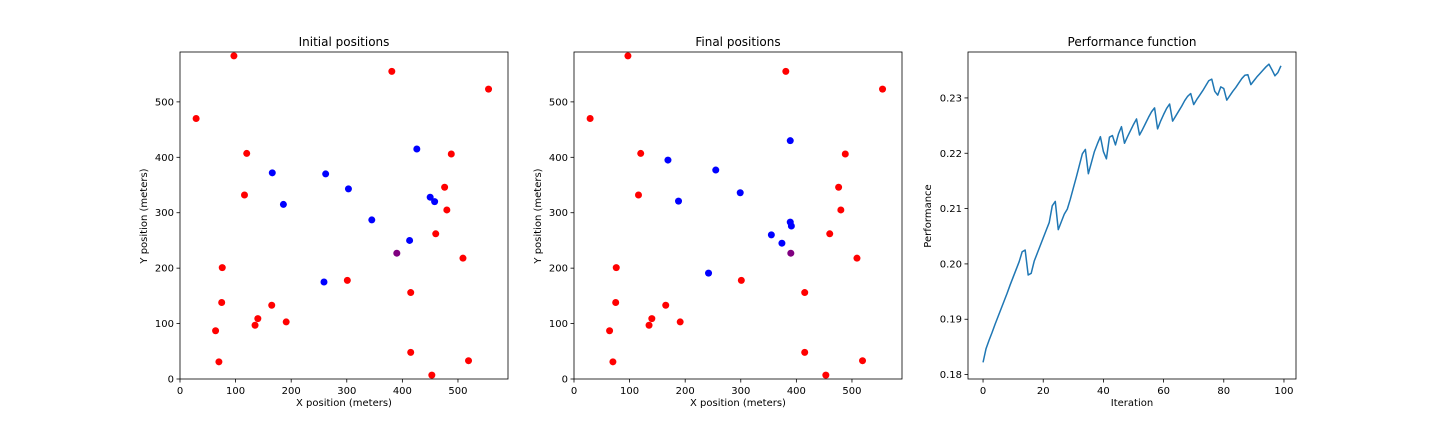 The width and height of the screenshot is (1440, 432). I want to click on x-axis-label: X position (meters), so click(738, 403).